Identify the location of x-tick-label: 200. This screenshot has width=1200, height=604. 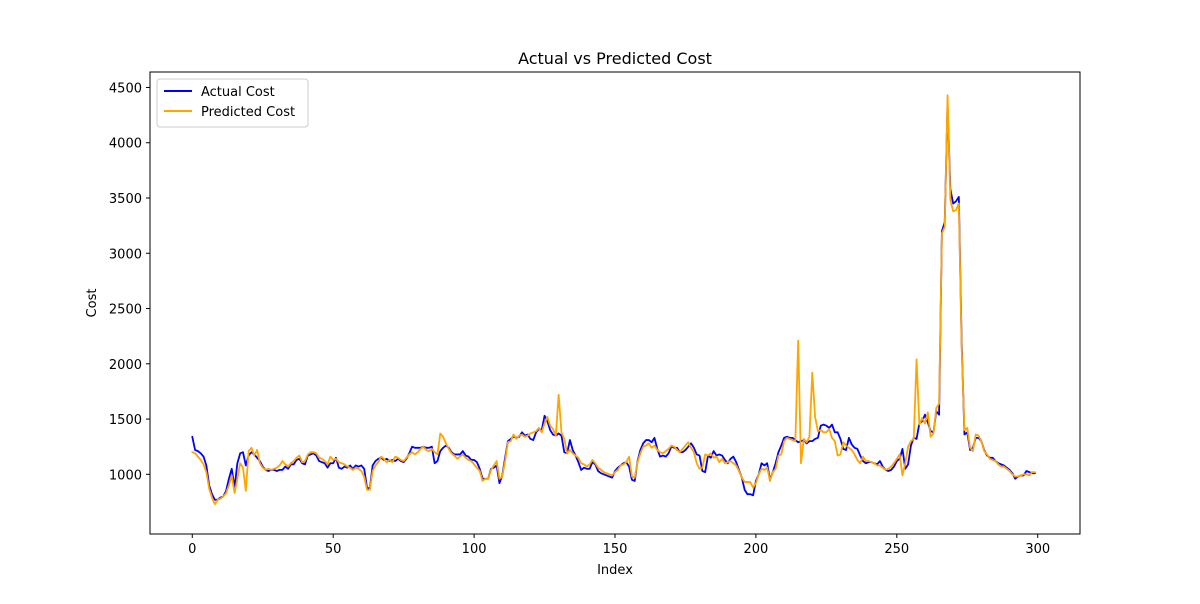
(755, 549).